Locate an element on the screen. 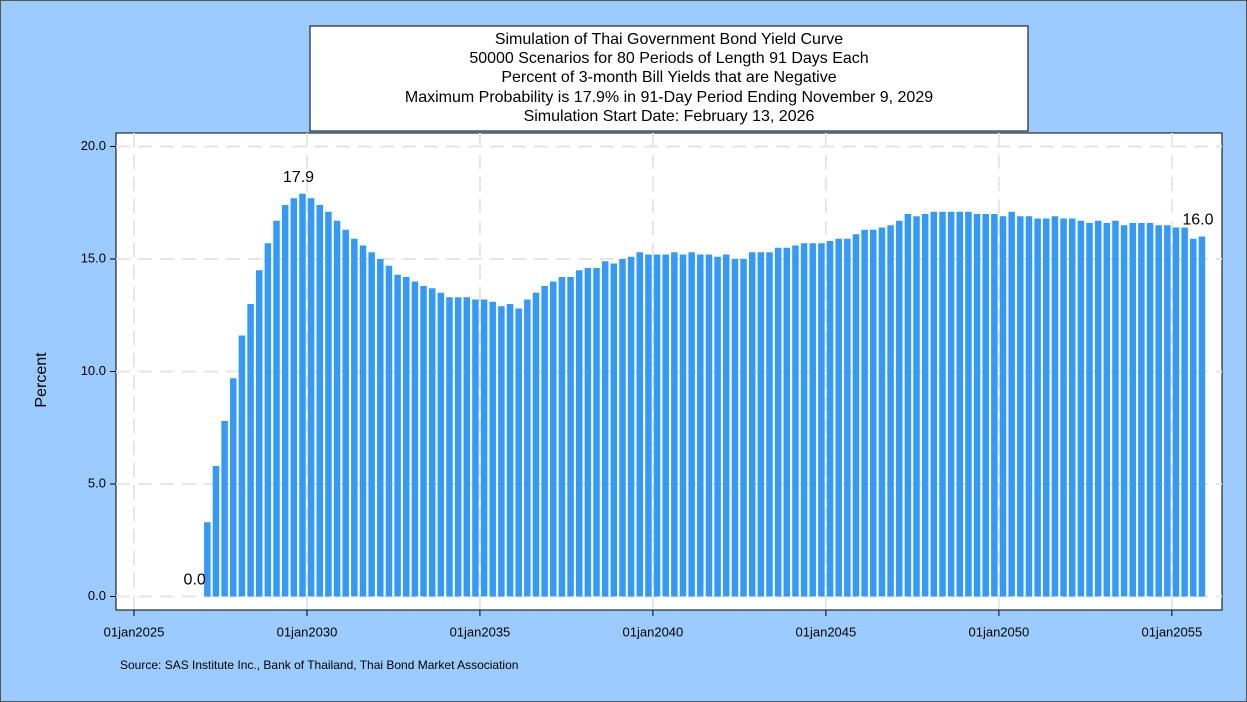  y-tick-label: 5.0 is located at coordinates (97, 482).